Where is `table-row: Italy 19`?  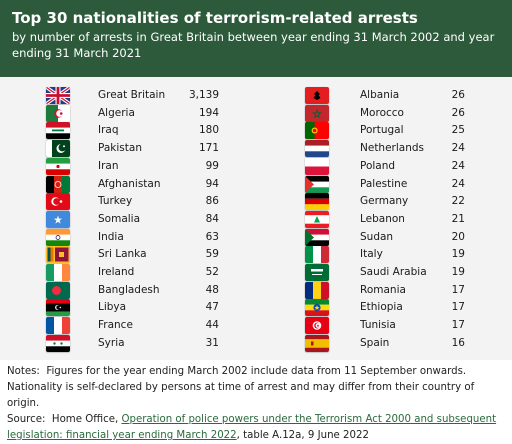 table-row: Italy 19 is located at coordinates (256, 255).